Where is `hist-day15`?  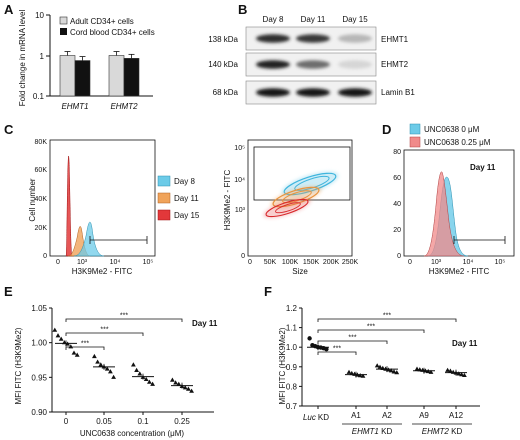
hist-day15 is located at coordinates (69, 206).